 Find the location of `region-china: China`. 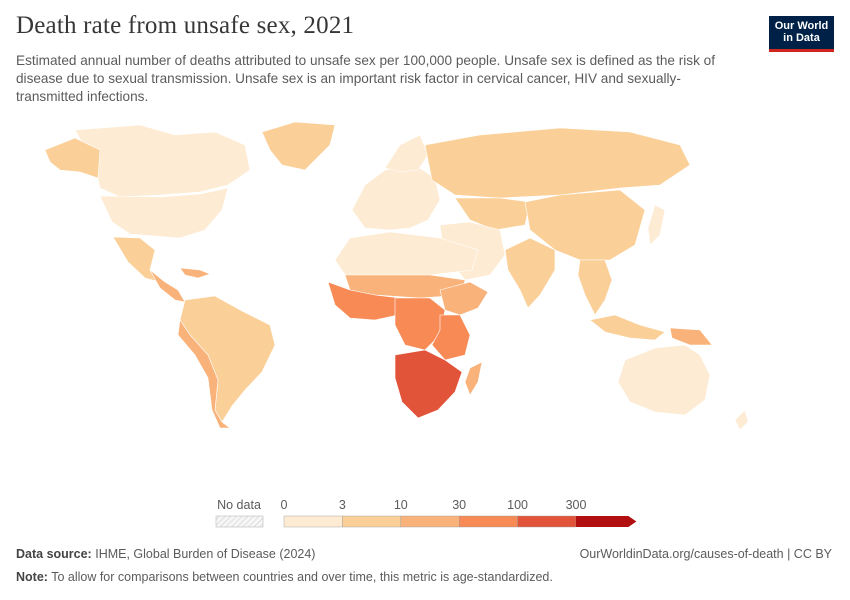

region-china: China is located at coordinates (585, 225).